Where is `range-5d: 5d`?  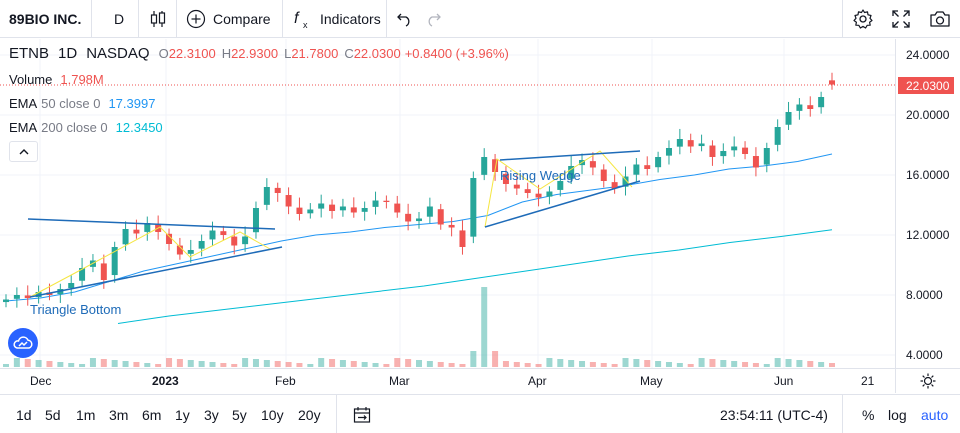
range-5d: 5d is located at coordinates (53, 414).